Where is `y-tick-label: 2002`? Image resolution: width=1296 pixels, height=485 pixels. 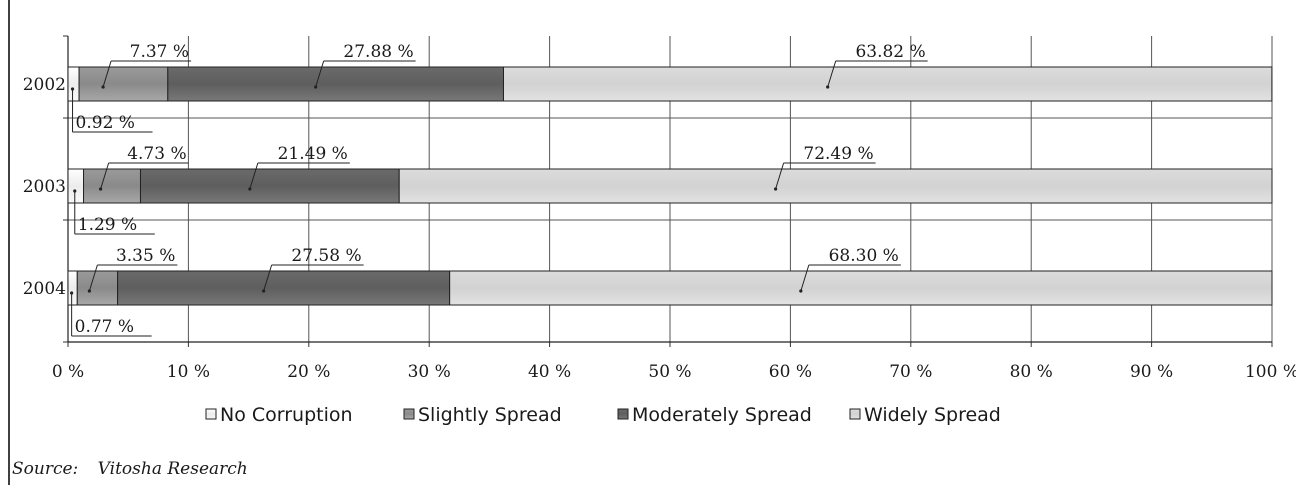 y-tick-label: 2002 is located at coordinates (44, 85).